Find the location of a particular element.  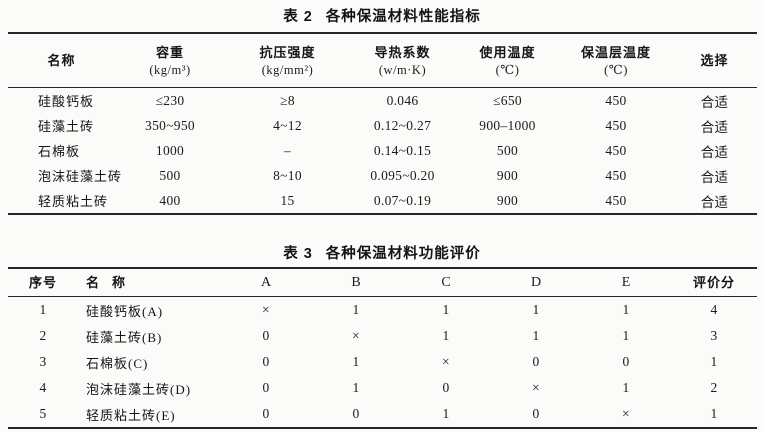

col-unit: (kg/m³) is located at coordinates (170, 69).